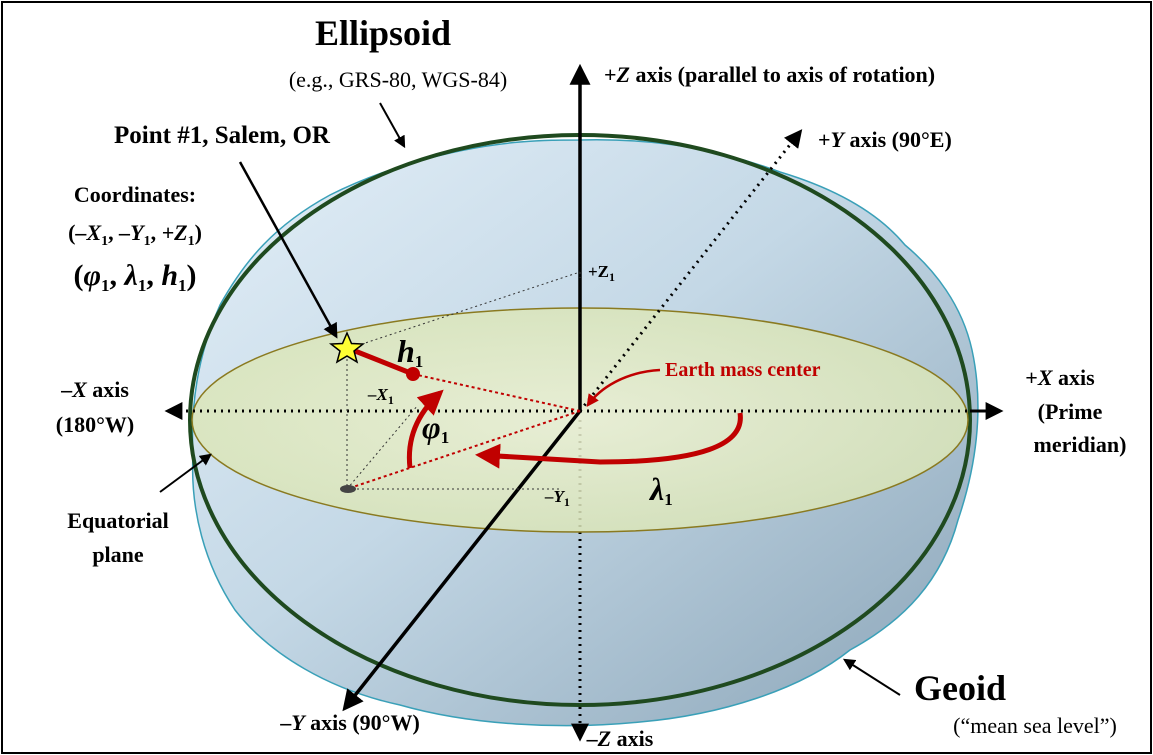 Image resolution: width=1153 pixels, height=755 pixels. What do you see at coordinates (381, 361) in the screenshot?
I see `height-segment` at bounding box center [381, 361].